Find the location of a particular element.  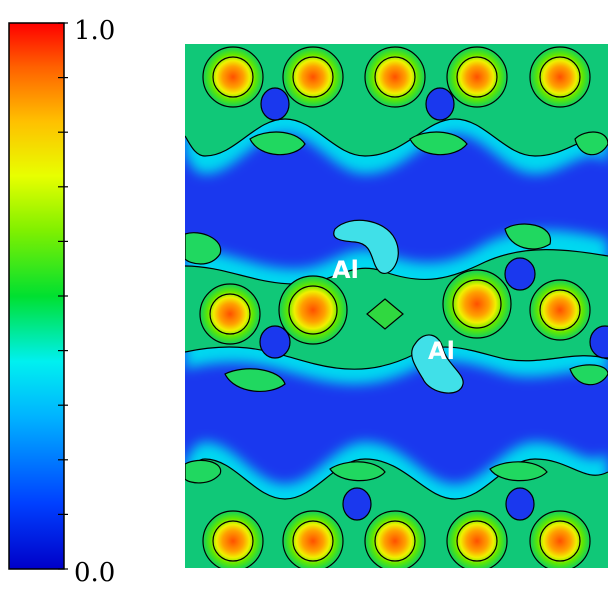

bottom-row-atoms is located at coordinates (396, 539).